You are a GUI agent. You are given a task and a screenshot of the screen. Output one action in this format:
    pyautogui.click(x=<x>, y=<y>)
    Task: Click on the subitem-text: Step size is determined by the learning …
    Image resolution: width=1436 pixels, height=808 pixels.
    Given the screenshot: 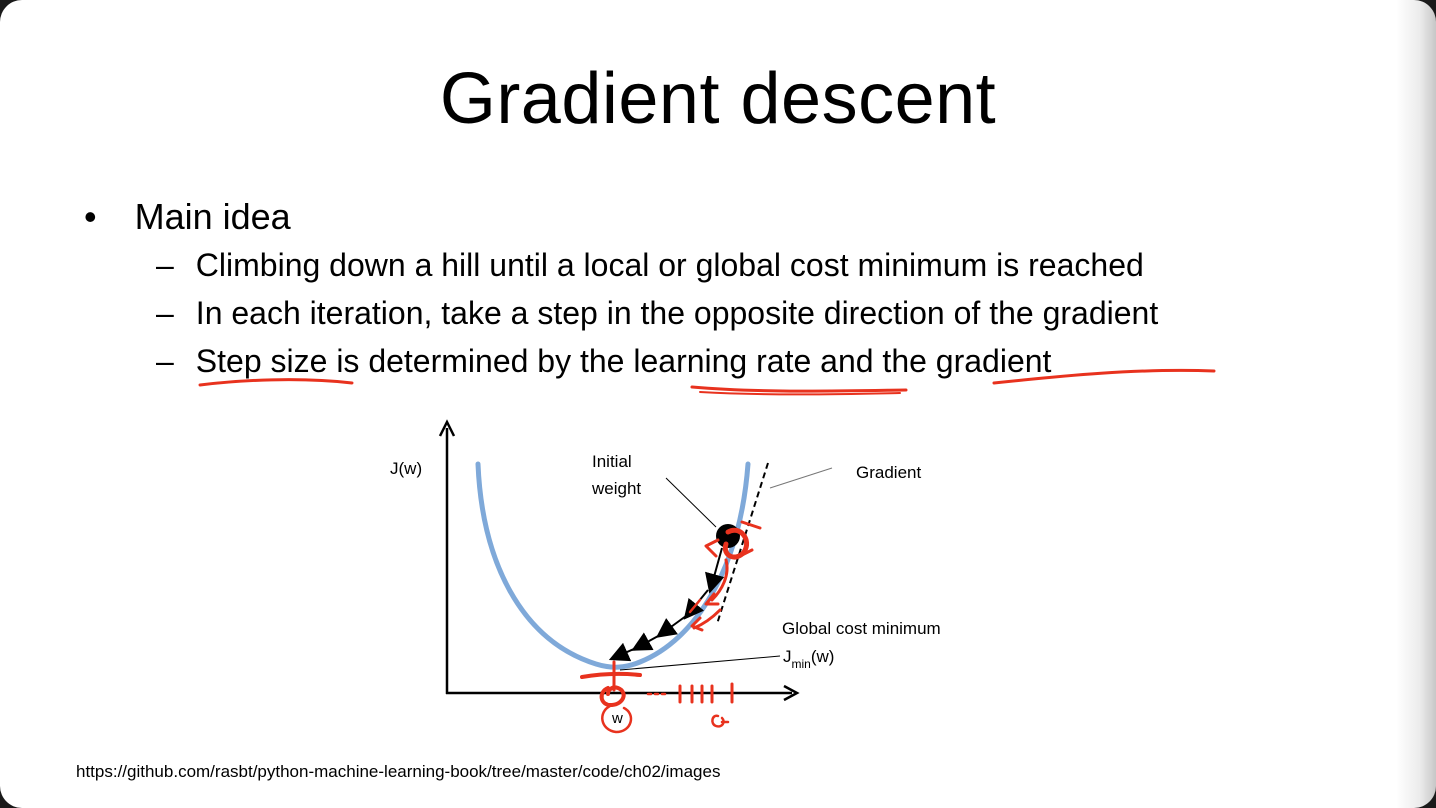 What is the action you would take?
    pyautogui.click(x=623, y=361)
    